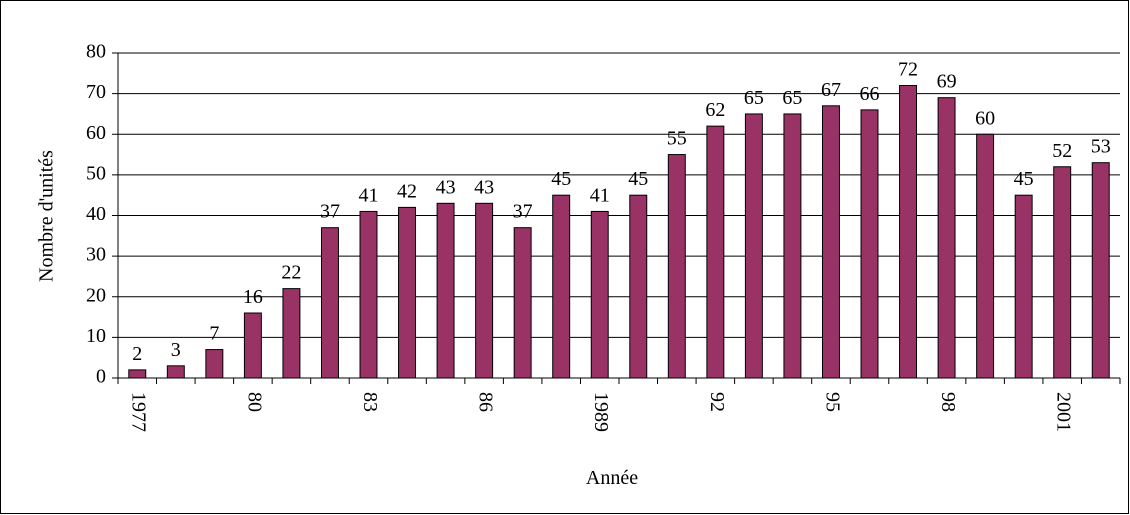 This screenshot has width=1130, height=515. I want to click on y-tick-label: 50, so click(96, 173).